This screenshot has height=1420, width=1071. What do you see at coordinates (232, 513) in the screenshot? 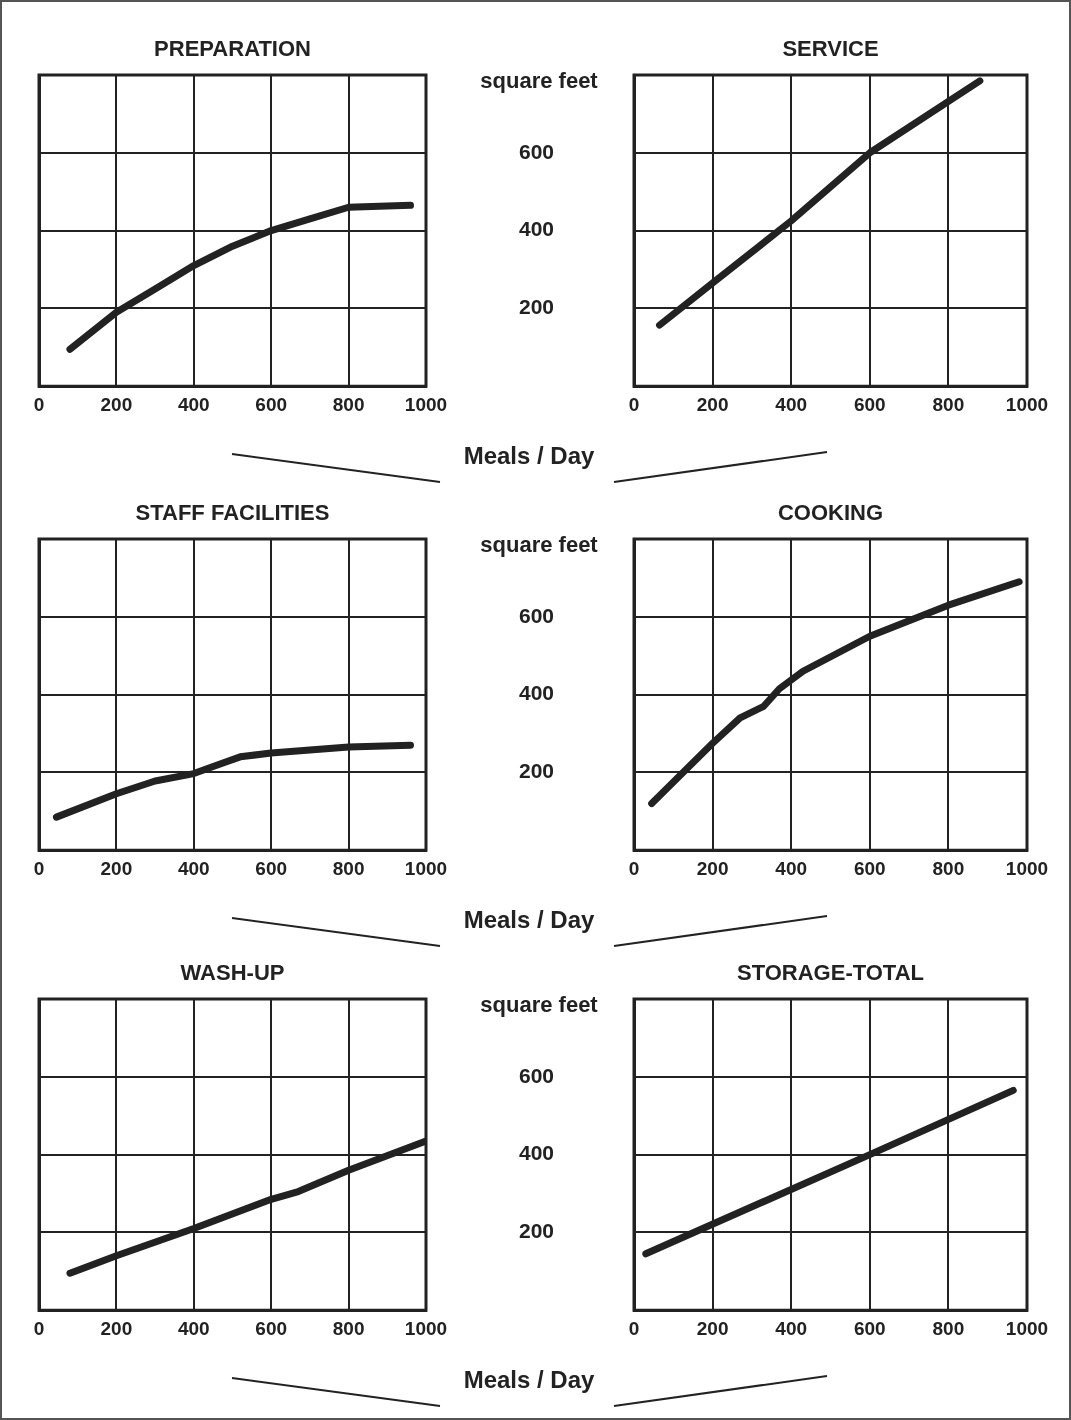
I see `chart-title: STAFF FACILITIES` at bounding box center [232, 513].